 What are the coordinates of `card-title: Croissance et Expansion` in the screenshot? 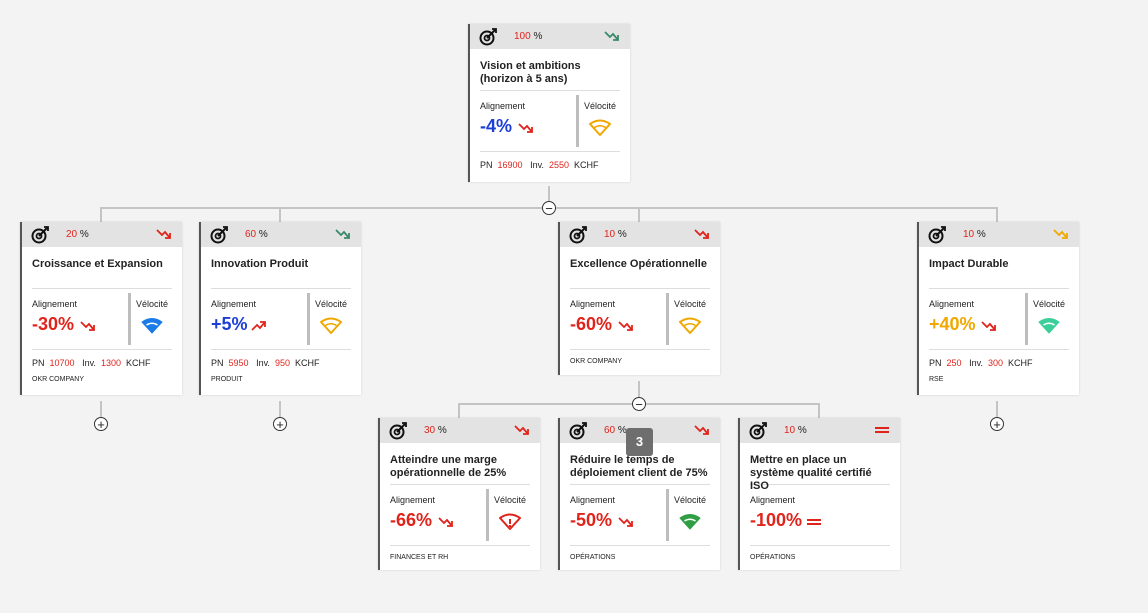 It's located at (97, 264).